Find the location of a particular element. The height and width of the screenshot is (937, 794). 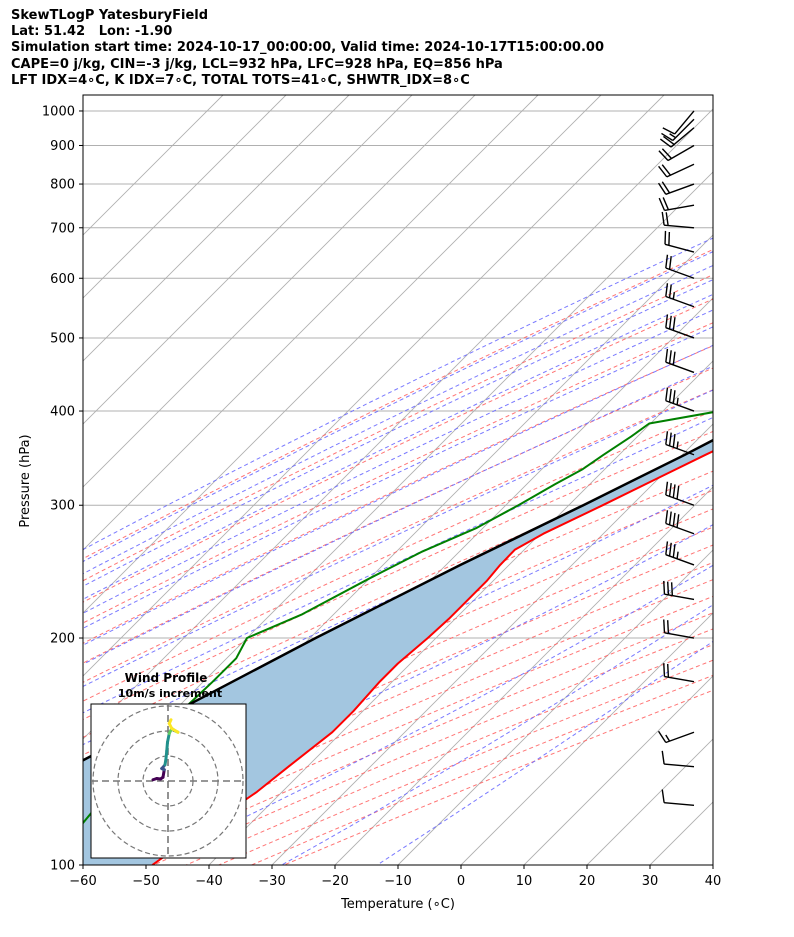

y-axis: 100 200 300 400 500 600 700 800 900 1000 is located at coordinates (62, 489).